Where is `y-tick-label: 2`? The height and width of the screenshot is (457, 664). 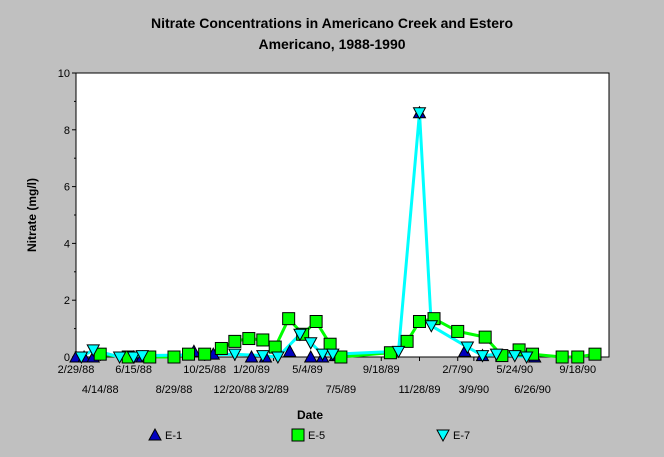 y-tick-label: 2 is located at coordinates (67, 301).